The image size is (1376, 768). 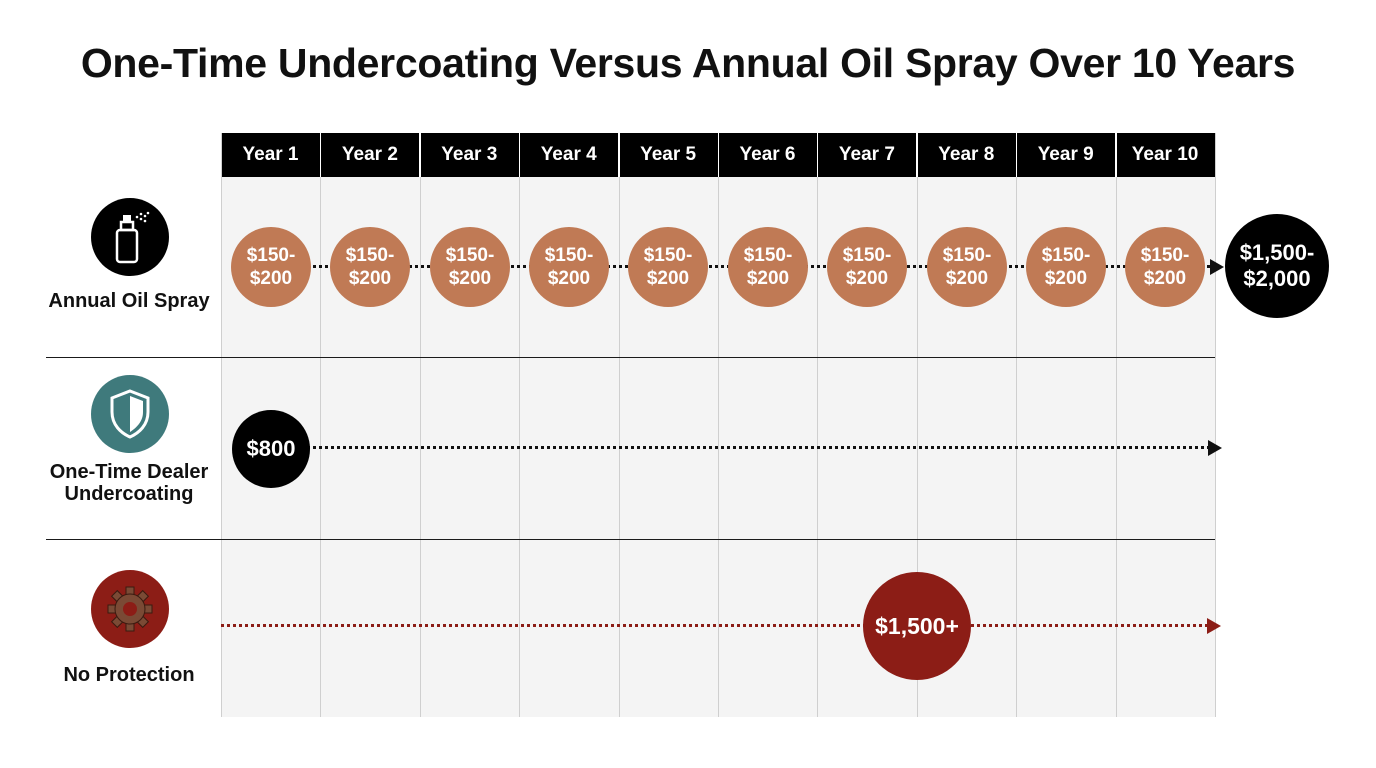 What do you see at coordinates (130, 414) in the screenshot?
I see `shield-icon` at bounding box center [130, 414].